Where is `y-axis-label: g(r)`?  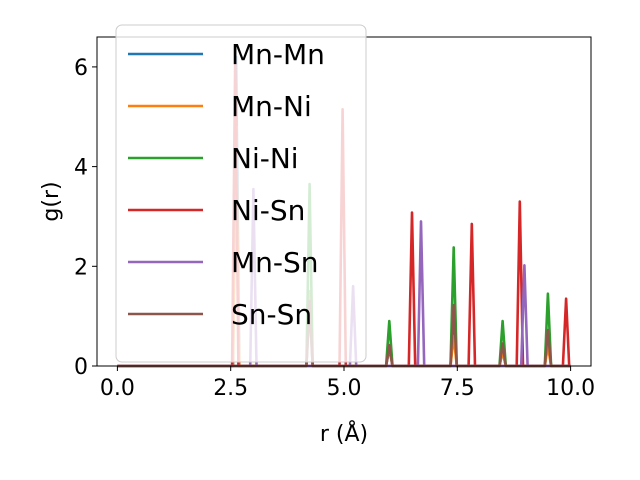 y-axis-label: g(r) is located at coordinates (51, 201).